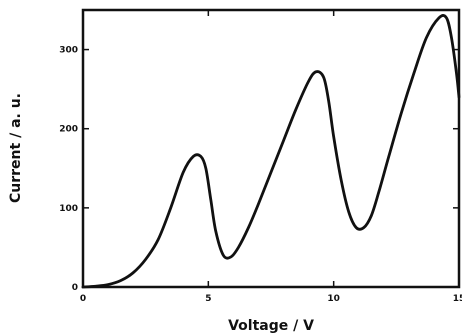 Image resolution: width=462 pixels, height=333 pixels. Describe the element at coordinates (68, 51) in the screenshot. I see `y-tick-label: 300` at that location.